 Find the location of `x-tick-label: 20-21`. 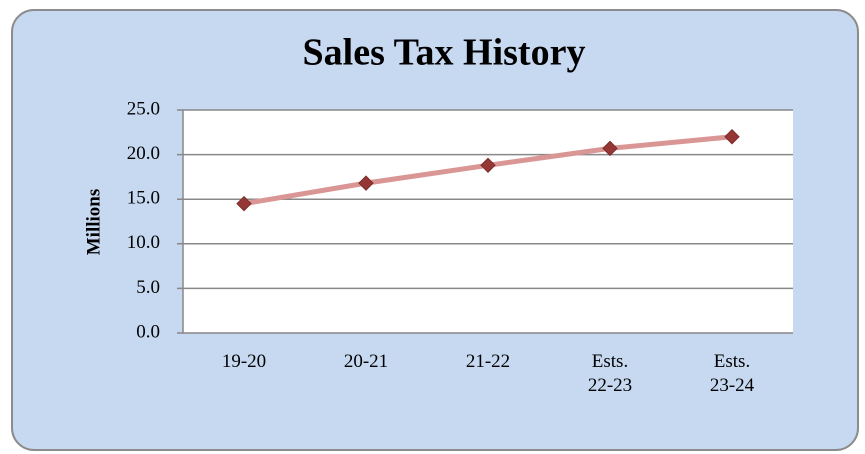

x-tick-label: 20-21 is located at coordinates (366, 361).